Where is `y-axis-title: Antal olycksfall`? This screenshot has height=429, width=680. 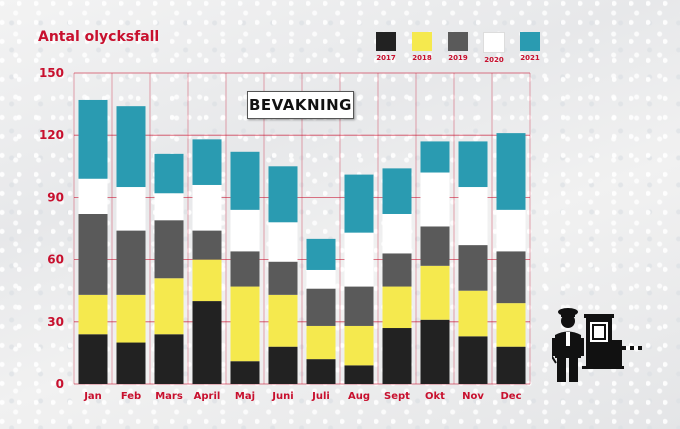
y-axis-title: Antal olycksfall is located at coordinates (99, 37).